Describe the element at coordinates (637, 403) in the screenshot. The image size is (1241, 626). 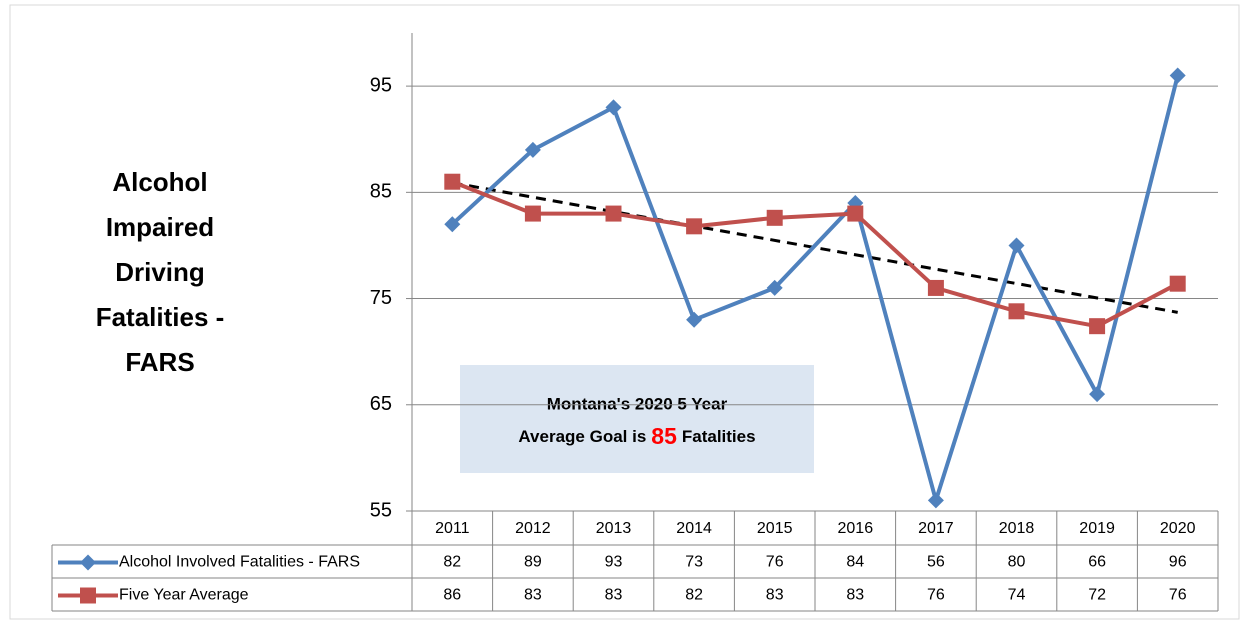
I see `annotation-line: Montana's 2020 5 Year` at that location.